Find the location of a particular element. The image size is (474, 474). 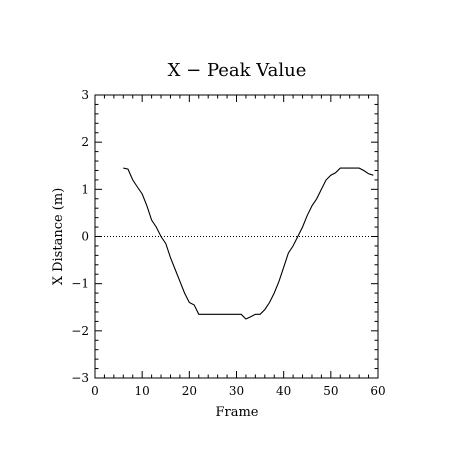

chart-title: X − Peak Value is located at coordinates (237, 70).